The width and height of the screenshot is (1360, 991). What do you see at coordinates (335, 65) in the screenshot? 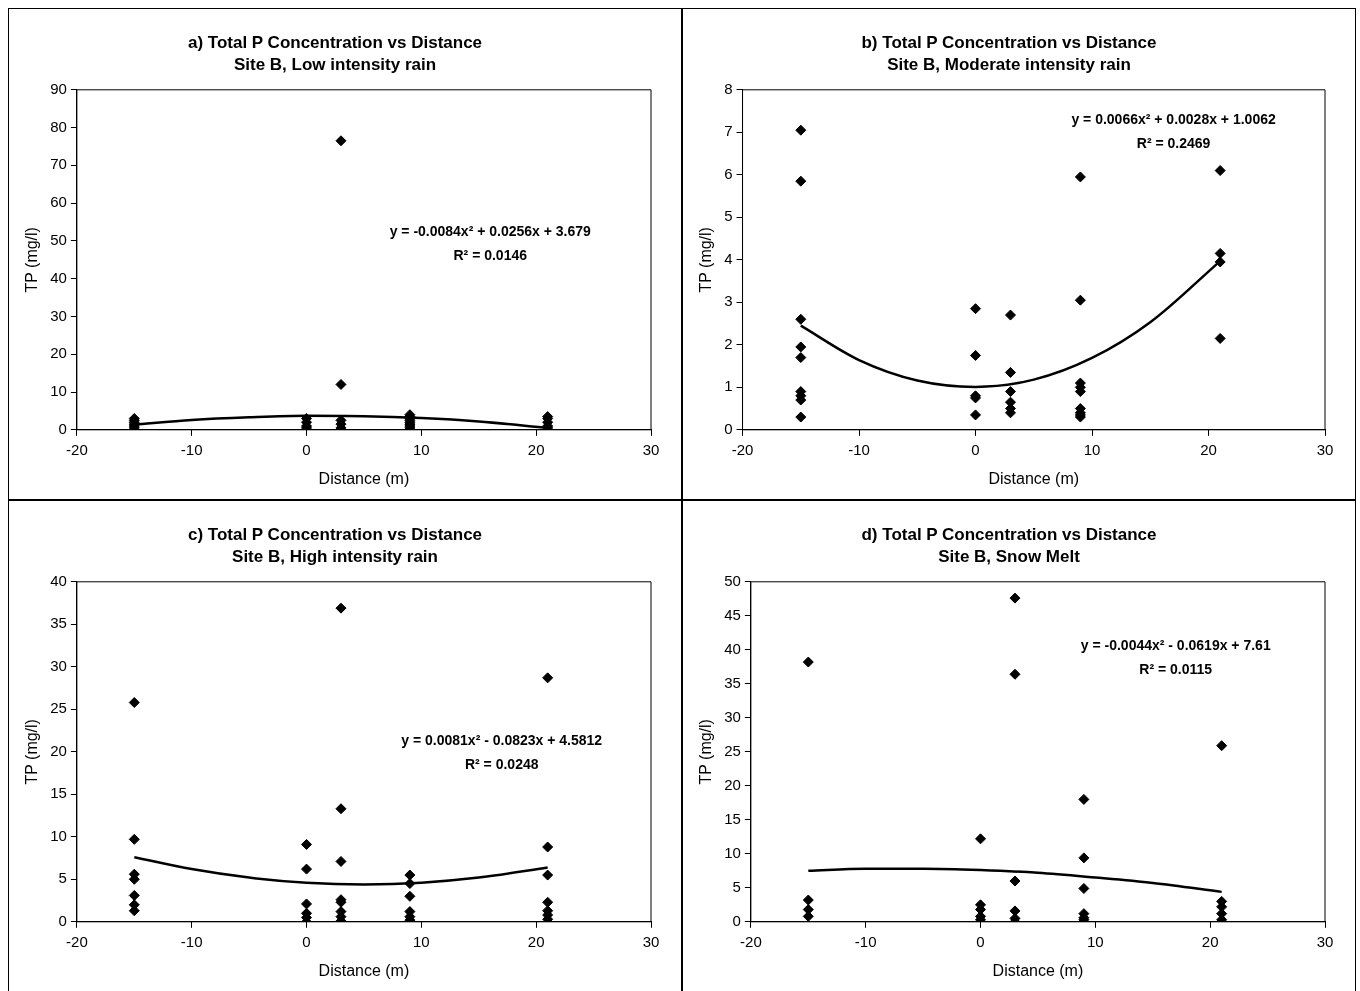
I see `chart-subtitle: Site B, Low intensity rain` at bounding box center [335, 65].